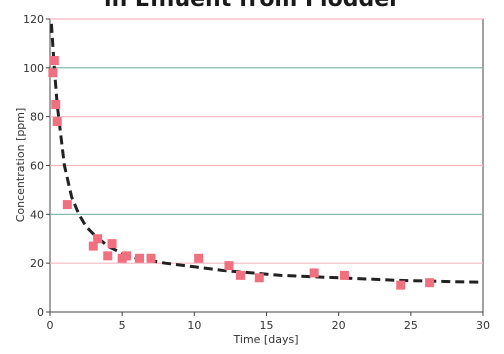  Describe the element at coordinates (37, 263) in the screenshot. I see `y-tick-label-20: 20` at that location.